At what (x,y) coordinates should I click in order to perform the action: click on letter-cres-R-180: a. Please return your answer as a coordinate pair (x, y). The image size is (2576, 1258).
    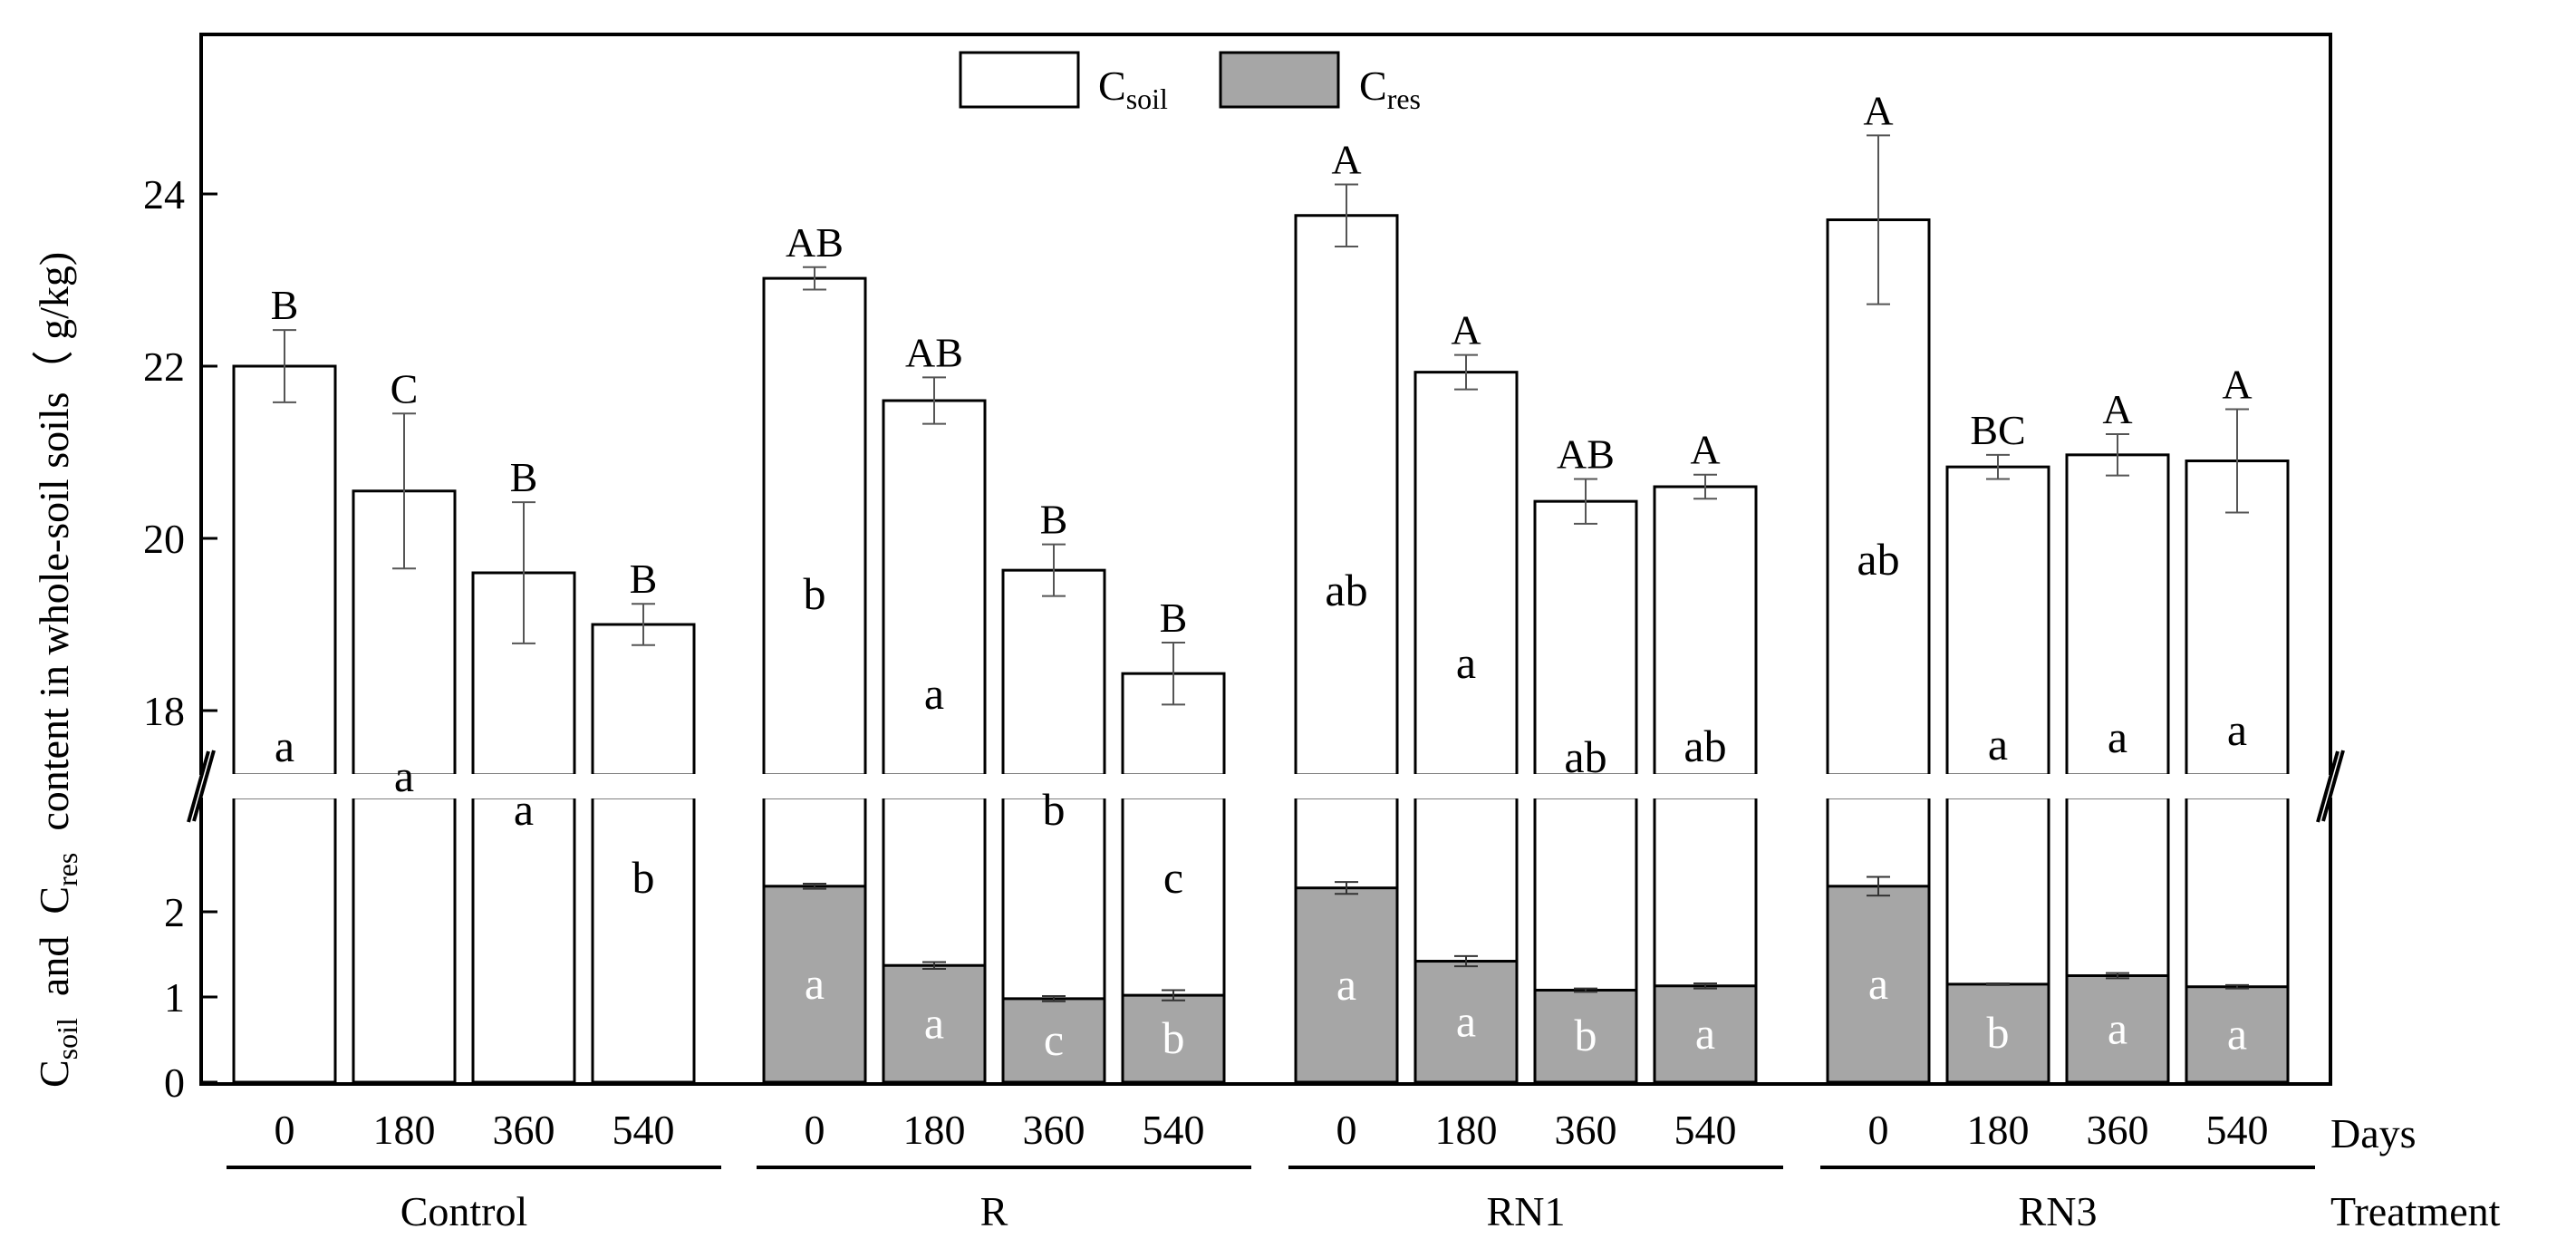
    Looking at the image, I should click on (934, 1024).